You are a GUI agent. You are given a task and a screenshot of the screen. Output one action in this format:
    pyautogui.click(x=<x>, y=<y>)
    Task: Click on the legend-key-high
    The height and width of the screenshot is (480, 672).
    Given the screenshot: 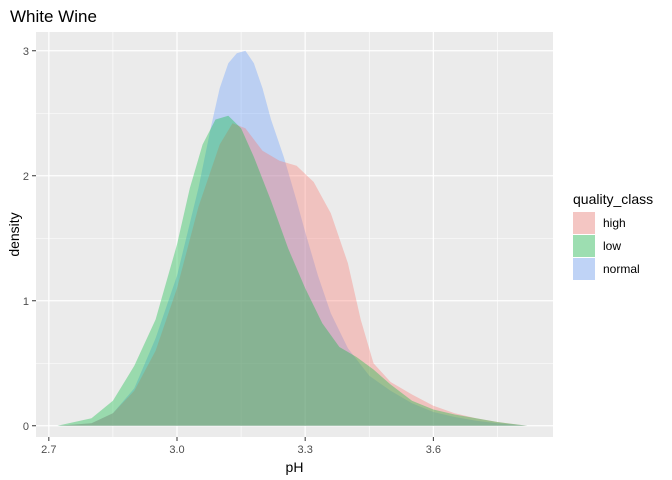 What is the action you would take?
    pyautogui.click(x=584, y=223)
    